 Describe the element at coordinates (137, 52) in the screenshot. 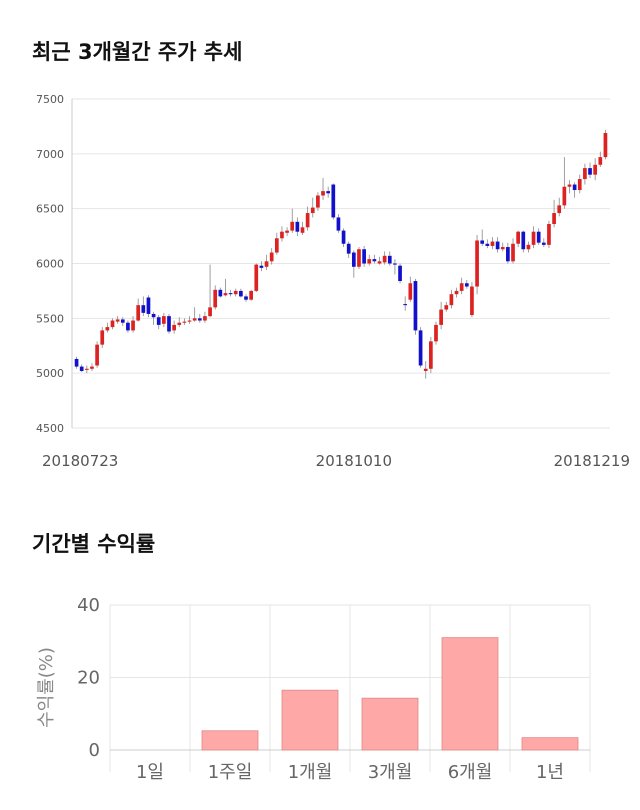

I see `price-trend-title: 최근 3개월간 주가 추세` at that location.